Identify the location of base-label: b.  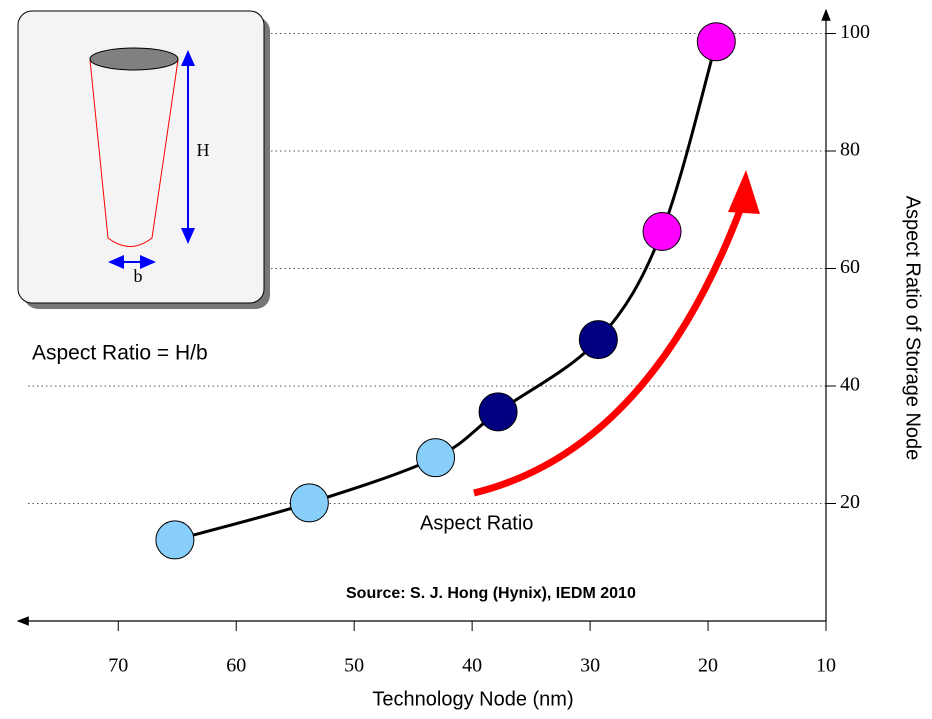
(138, 276).